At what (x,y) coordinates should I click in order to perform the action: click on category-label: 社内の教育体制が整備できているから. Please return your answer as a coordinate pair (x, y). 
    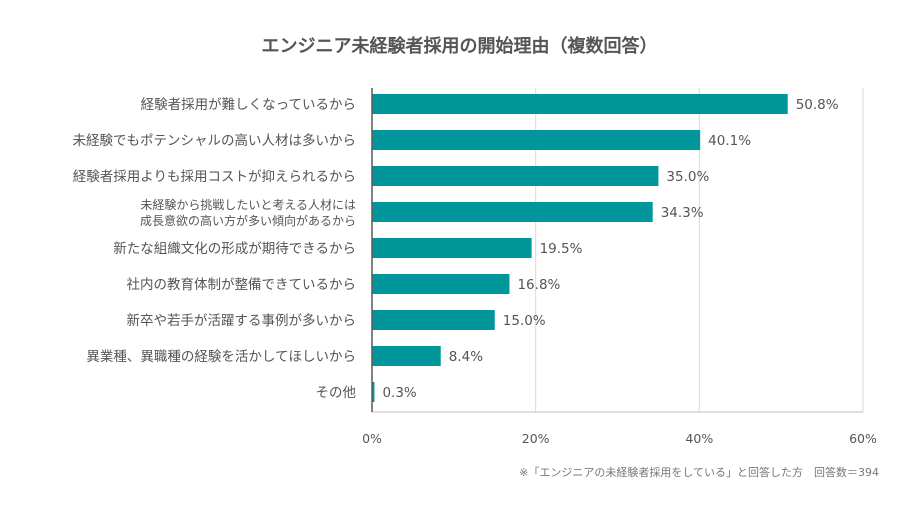
    Looking at the image, I should click on (242, 285).